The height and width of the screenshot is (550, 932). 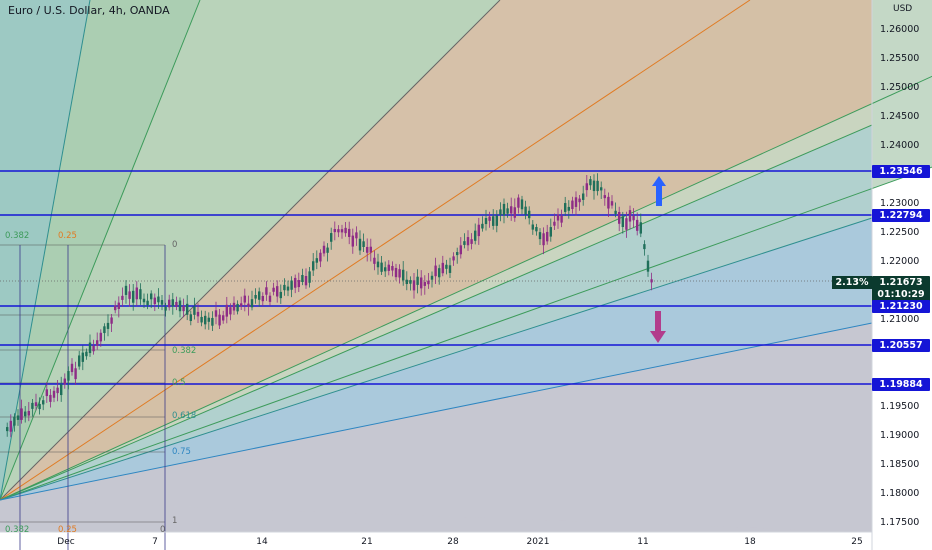 What do you see at coordinates (901, 171) in the screenshot?
I see `level-label: 1.23546` at bounding box center [901, 171].